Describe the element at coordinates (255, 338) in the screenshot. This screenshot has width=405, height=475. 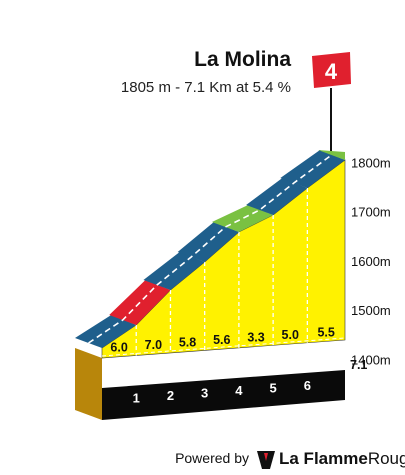
I see `gradient-label: 3.3` at that location.